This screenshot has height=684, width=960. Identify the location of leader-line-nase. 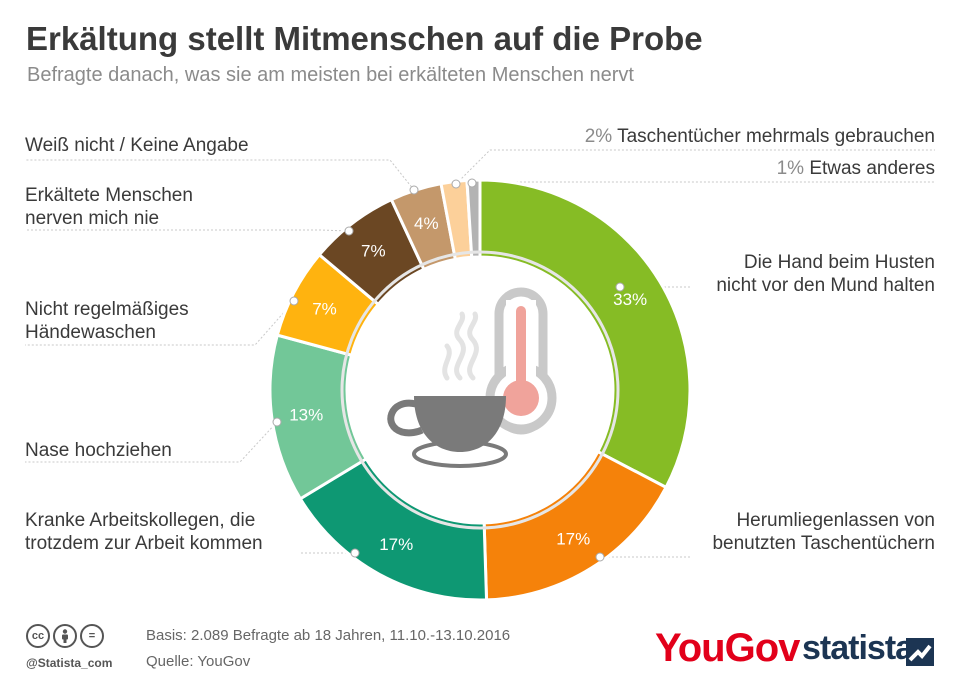
(151, 442).